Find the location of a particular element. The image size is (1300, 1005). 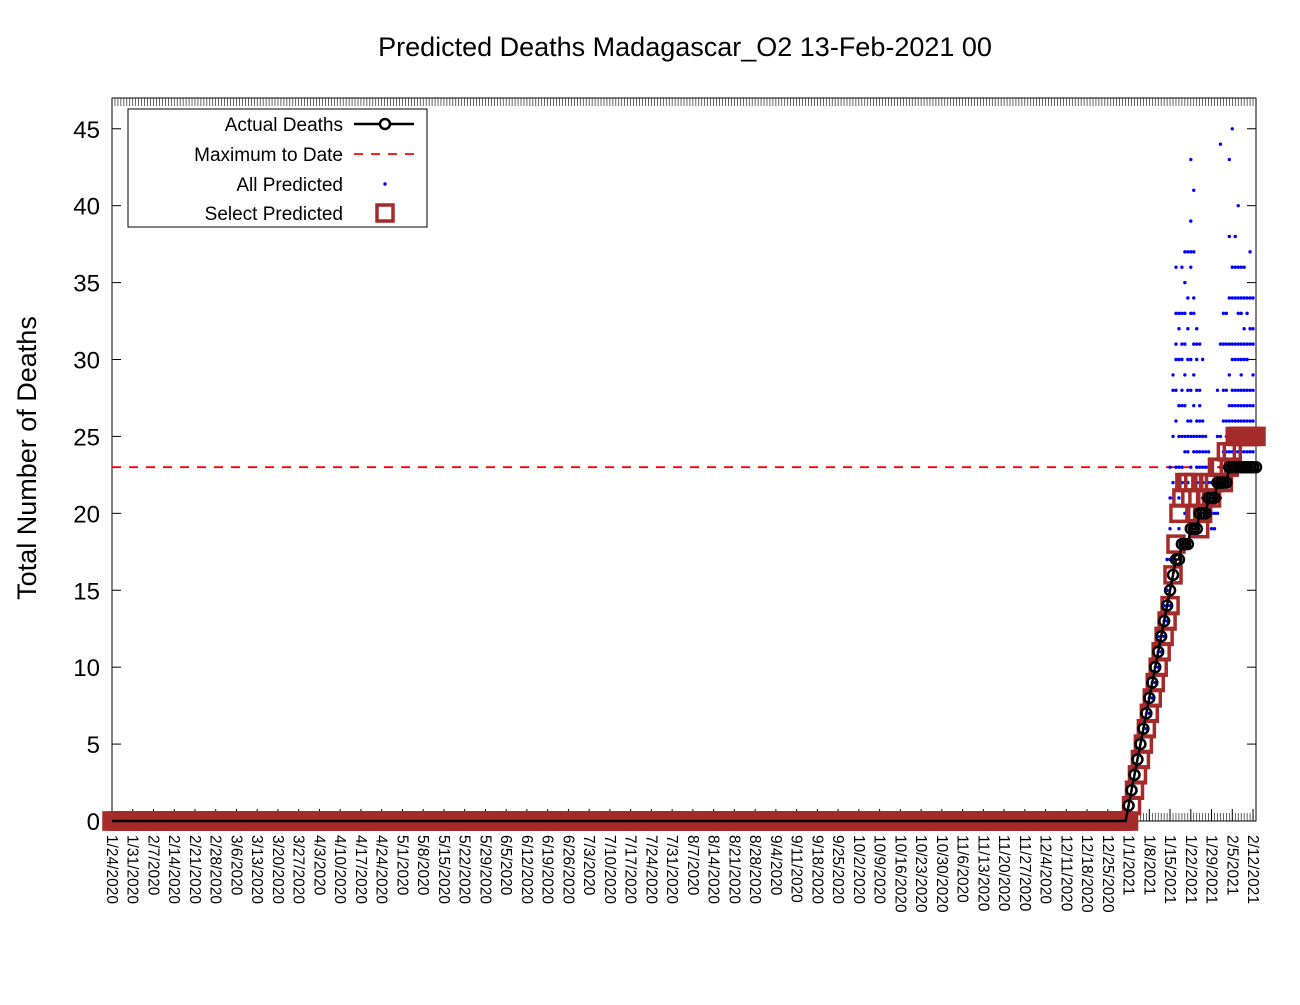

x-tick-label: 5/22/2020 is located at coordinates (464, 869).